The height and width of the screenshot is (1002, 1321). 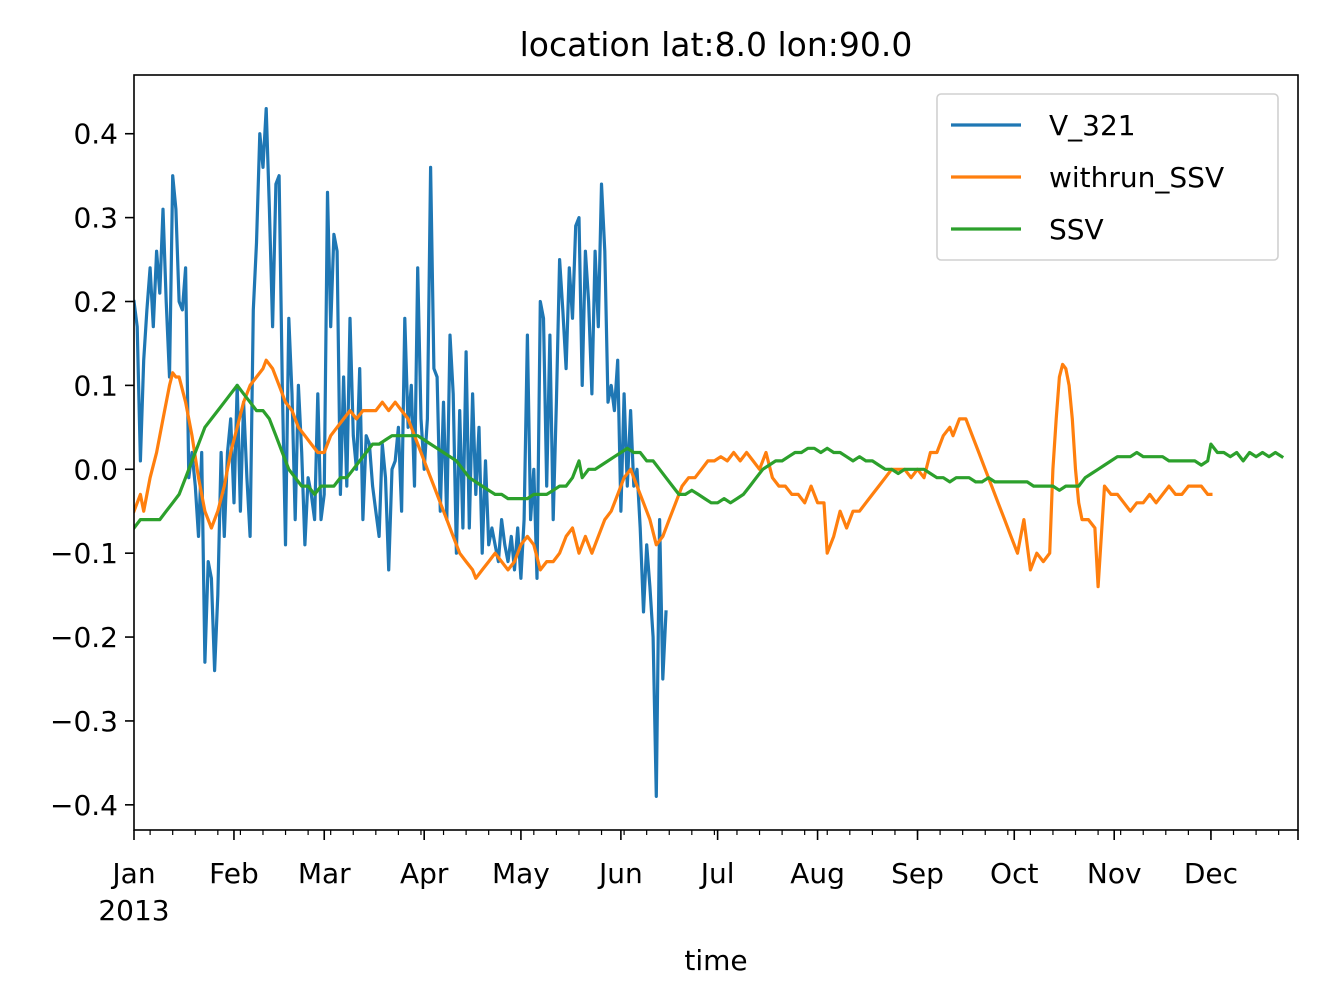 What do you see at coordinates (84, 805) in the screenshot?
I see `y-tick-label: −0.4` at bounding box center [84, 805].